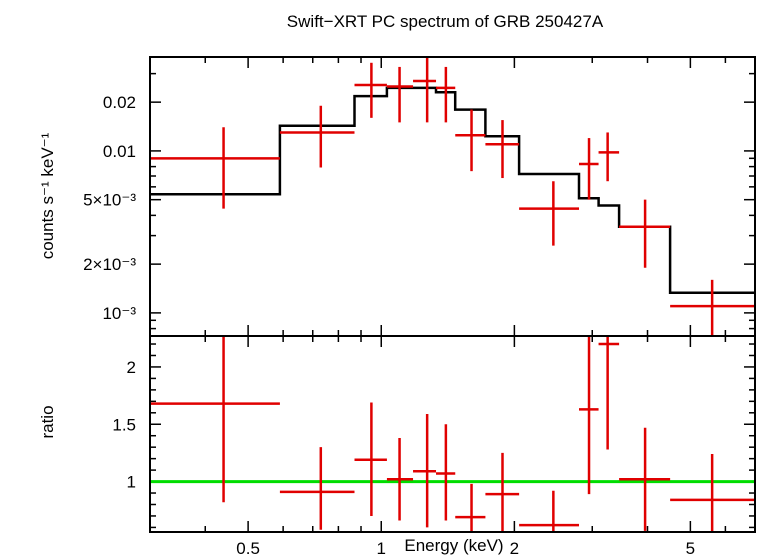 The height and width of the screenshot is (556, 758). What do you see at coordinates (119, 151) in the screenshot?
I see `spectrum-y-tick-label: 0.01` at bounding box center [119, 151].